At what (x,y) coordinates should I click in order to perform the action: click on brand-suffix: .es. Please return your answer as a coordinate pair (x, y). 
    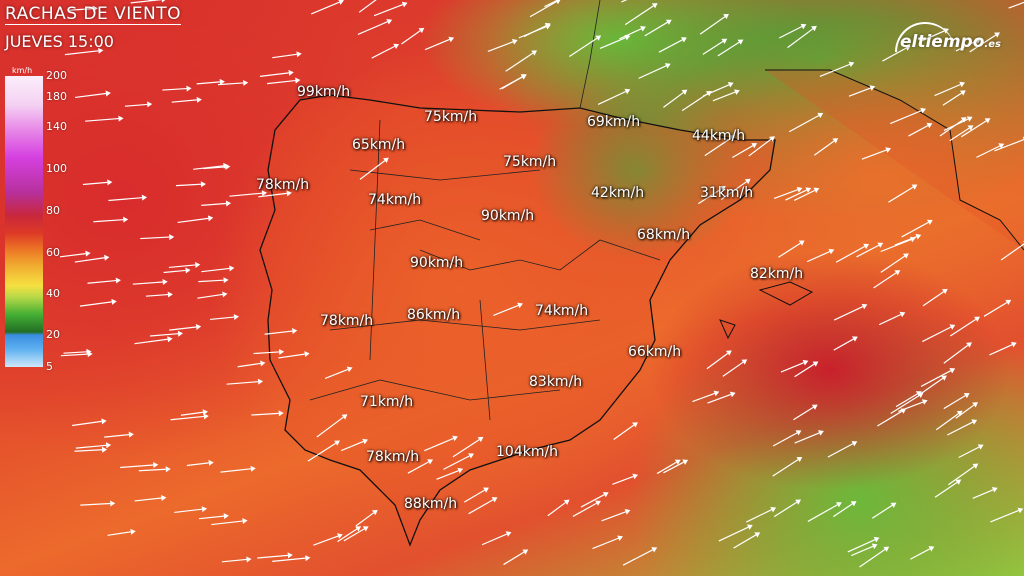
    Looking at the image, I should click on (992, 44).